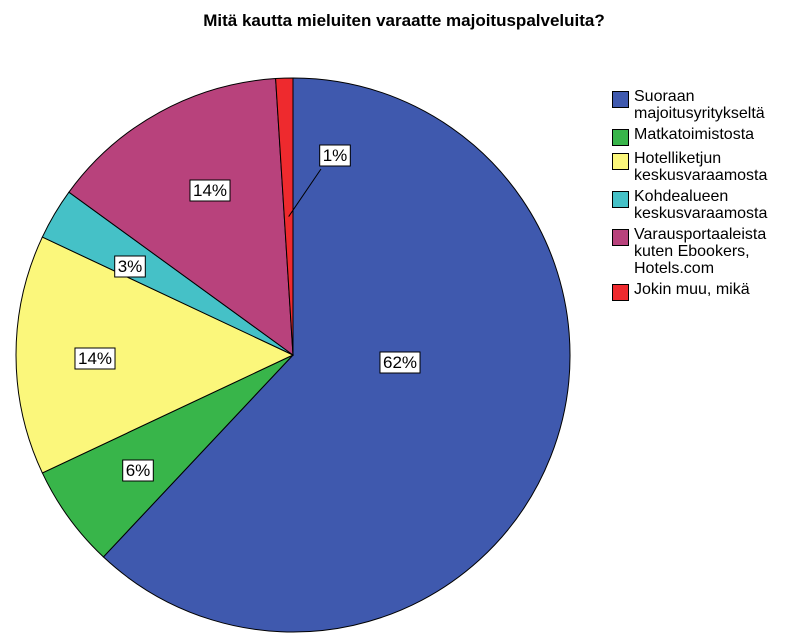 The height and width of the screenshot is (633, 808). I want to click on legend-item: Kohdealueen keskusvaraamosta, so click(710, 205).